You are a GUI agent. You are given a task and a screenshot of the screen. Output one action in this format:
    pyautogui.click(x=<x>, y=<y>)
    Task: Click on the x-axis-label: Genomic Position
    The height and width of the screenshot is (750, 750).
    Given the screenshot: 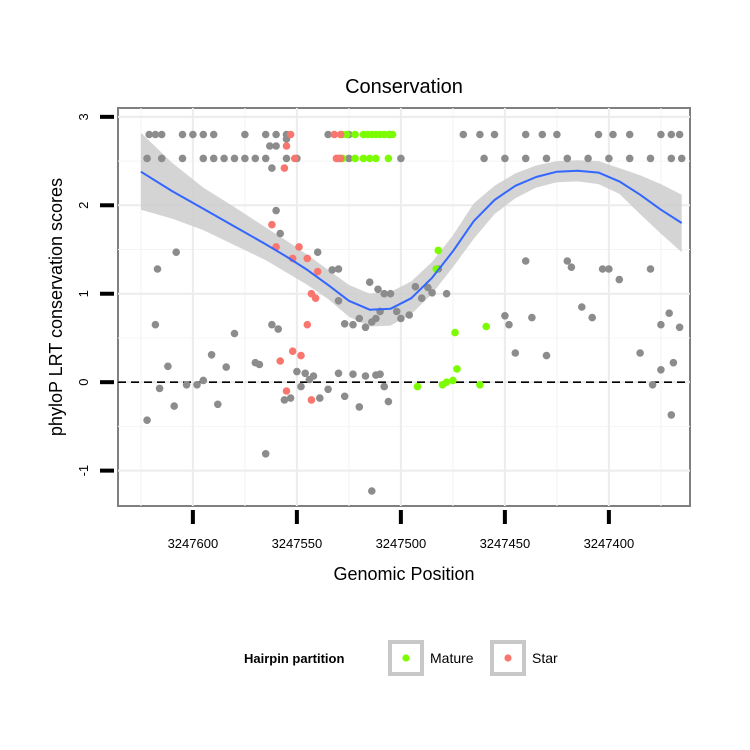 What is the action you would take?
    pyautogui.click(x=403, y=574)
    